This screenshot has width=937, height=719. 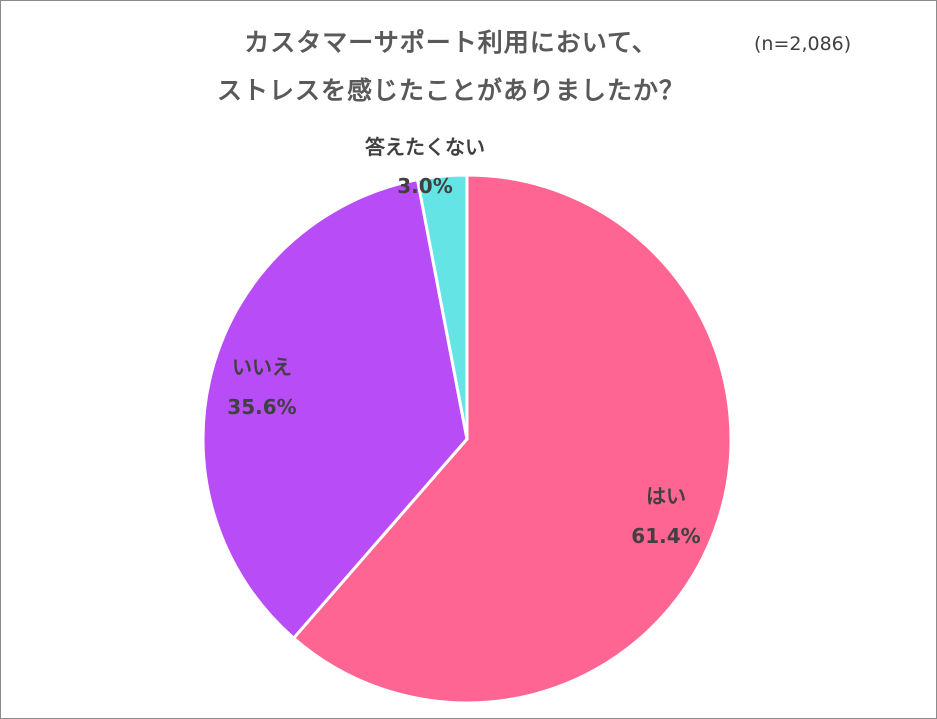 What do you see at coordinates (425, 147) in the screenshot?
I see `slice-label-no-answer: 答えたくない` at bounding box center [425, 147].